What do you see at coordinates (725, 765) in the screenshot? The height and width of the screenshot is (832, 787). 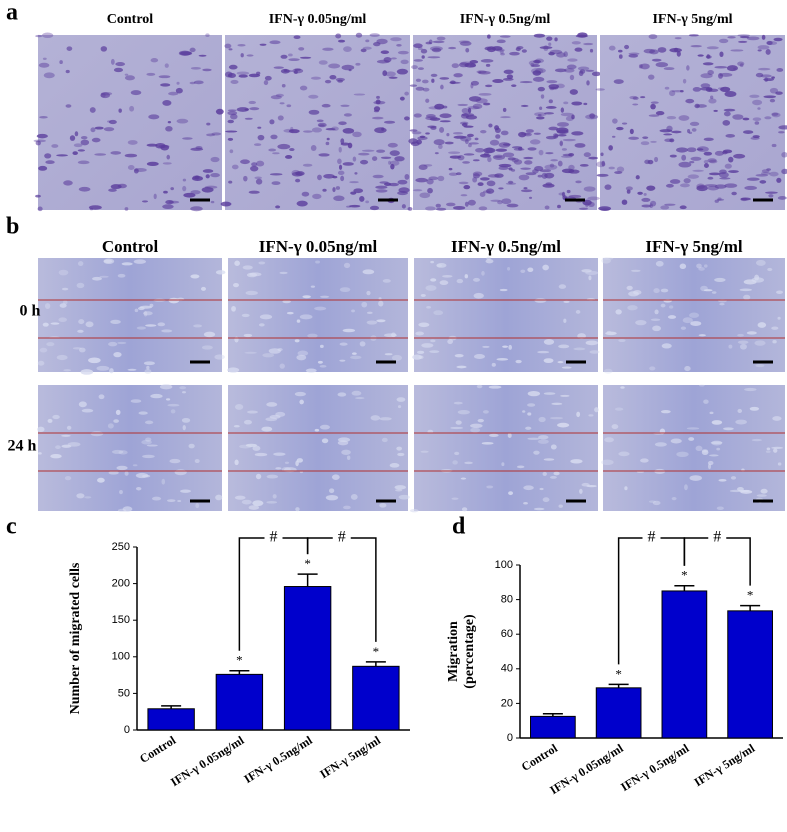 I see `x-tick-label: IFN-γ 5ng/ml` at bounding box center [725, 765].